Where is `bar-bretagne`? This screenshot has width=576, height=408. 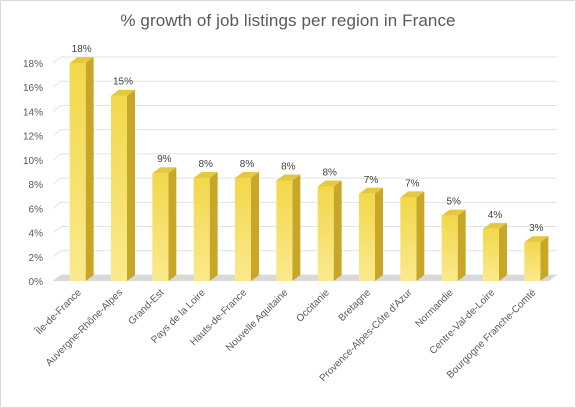 bar-bretagne is located at coordinates (371, 234).